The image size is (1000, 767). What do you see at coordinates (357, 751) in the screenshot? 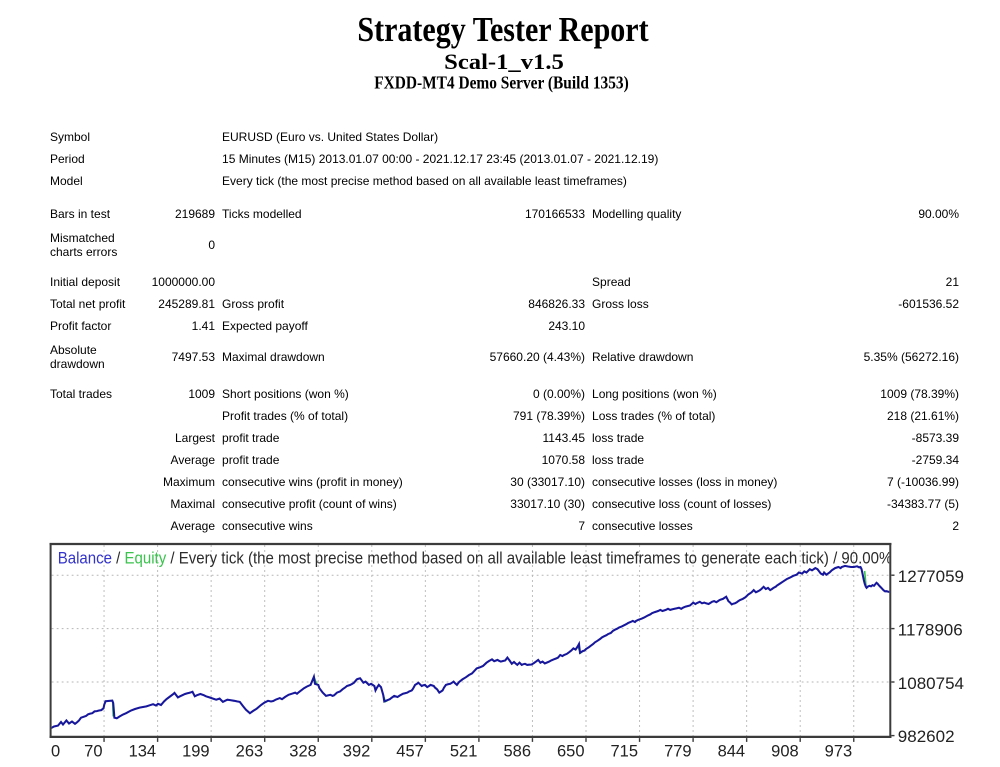
I see `svg-text: 392` at bounding box center [357, 751].